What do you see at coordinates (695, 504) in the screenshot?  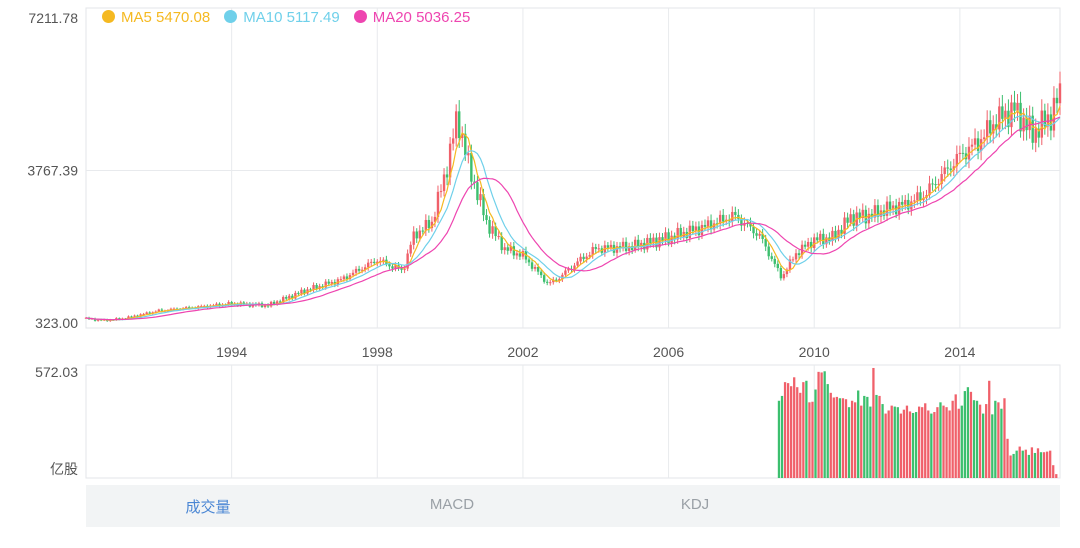 I see `tab-kdj: KDJ` at bounding box center [695, 504].